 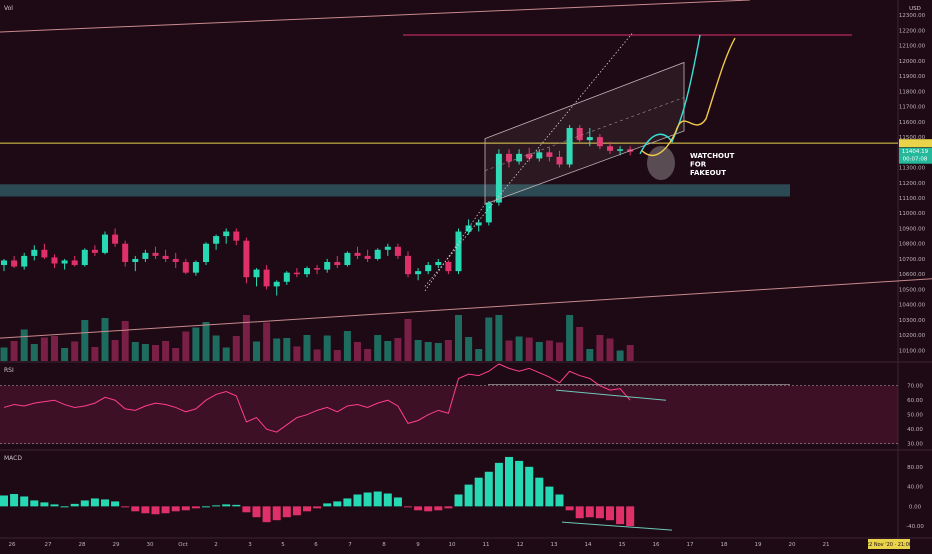 What do you see at coordinates (912, 275) in the screenshot?
I see `price-tick-label: 10600.00` at bounding box center [912, 275].